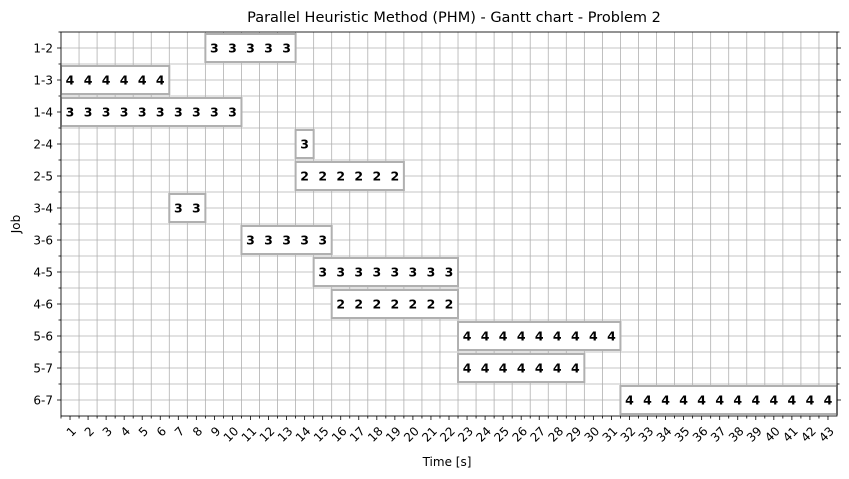  Describe the element at coordinates (89, 431) in the screenshot. I see `x-tick-label: 2` at that location.